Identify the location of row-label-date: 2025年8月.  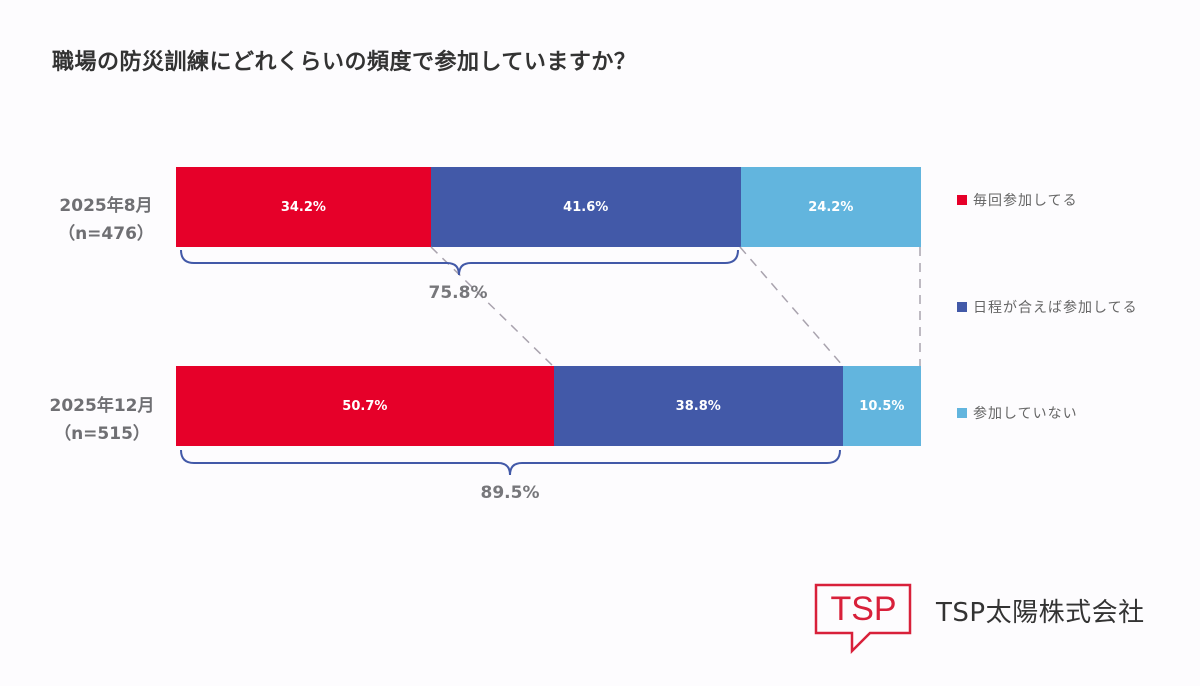
(106, 206).